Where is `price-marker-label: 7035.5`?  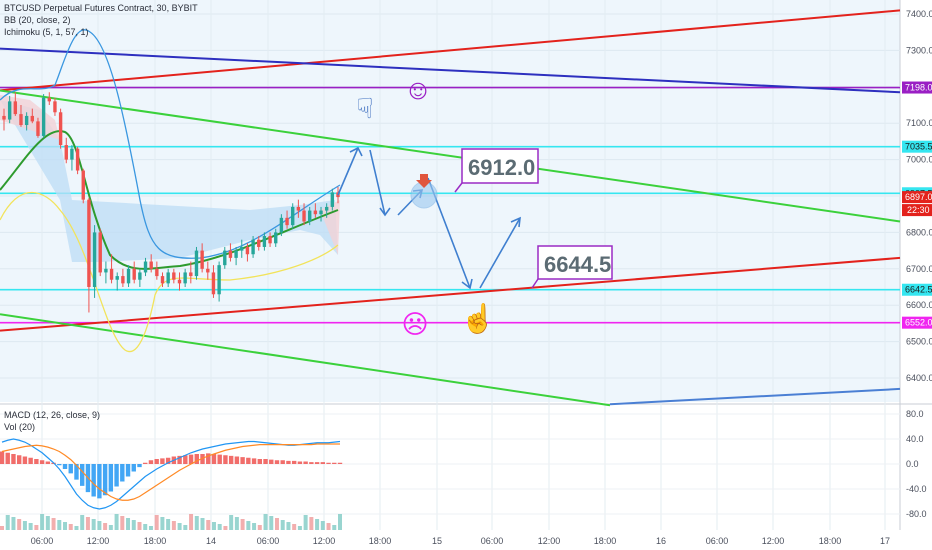 price-marker-label: 7035.5 is located at coordinates (918, 147).